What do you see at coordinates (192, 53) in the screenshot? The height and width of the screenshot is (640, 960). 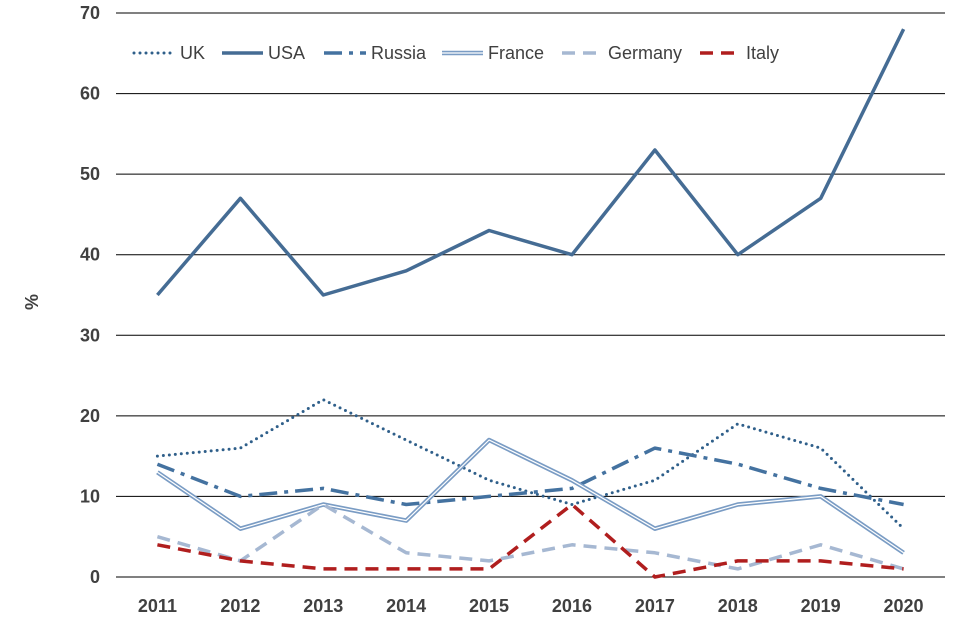 I see `legend-label-uk: UK` at bounding box center [192, 53].